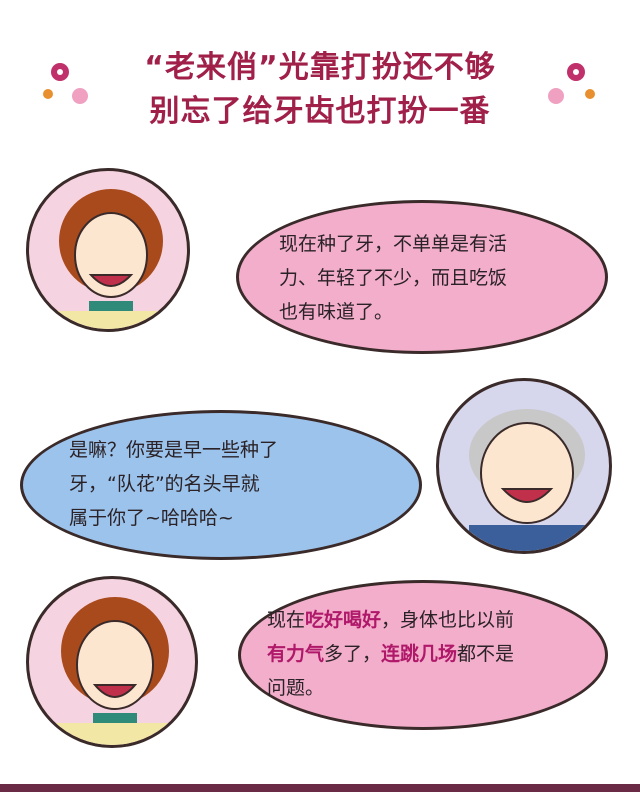 Image resolution: width=640 pixels, height=792 pixels. Describe the element at coordinates (286, 620) in the screenshot. I see `bubble-3-text: 现在` at that location.